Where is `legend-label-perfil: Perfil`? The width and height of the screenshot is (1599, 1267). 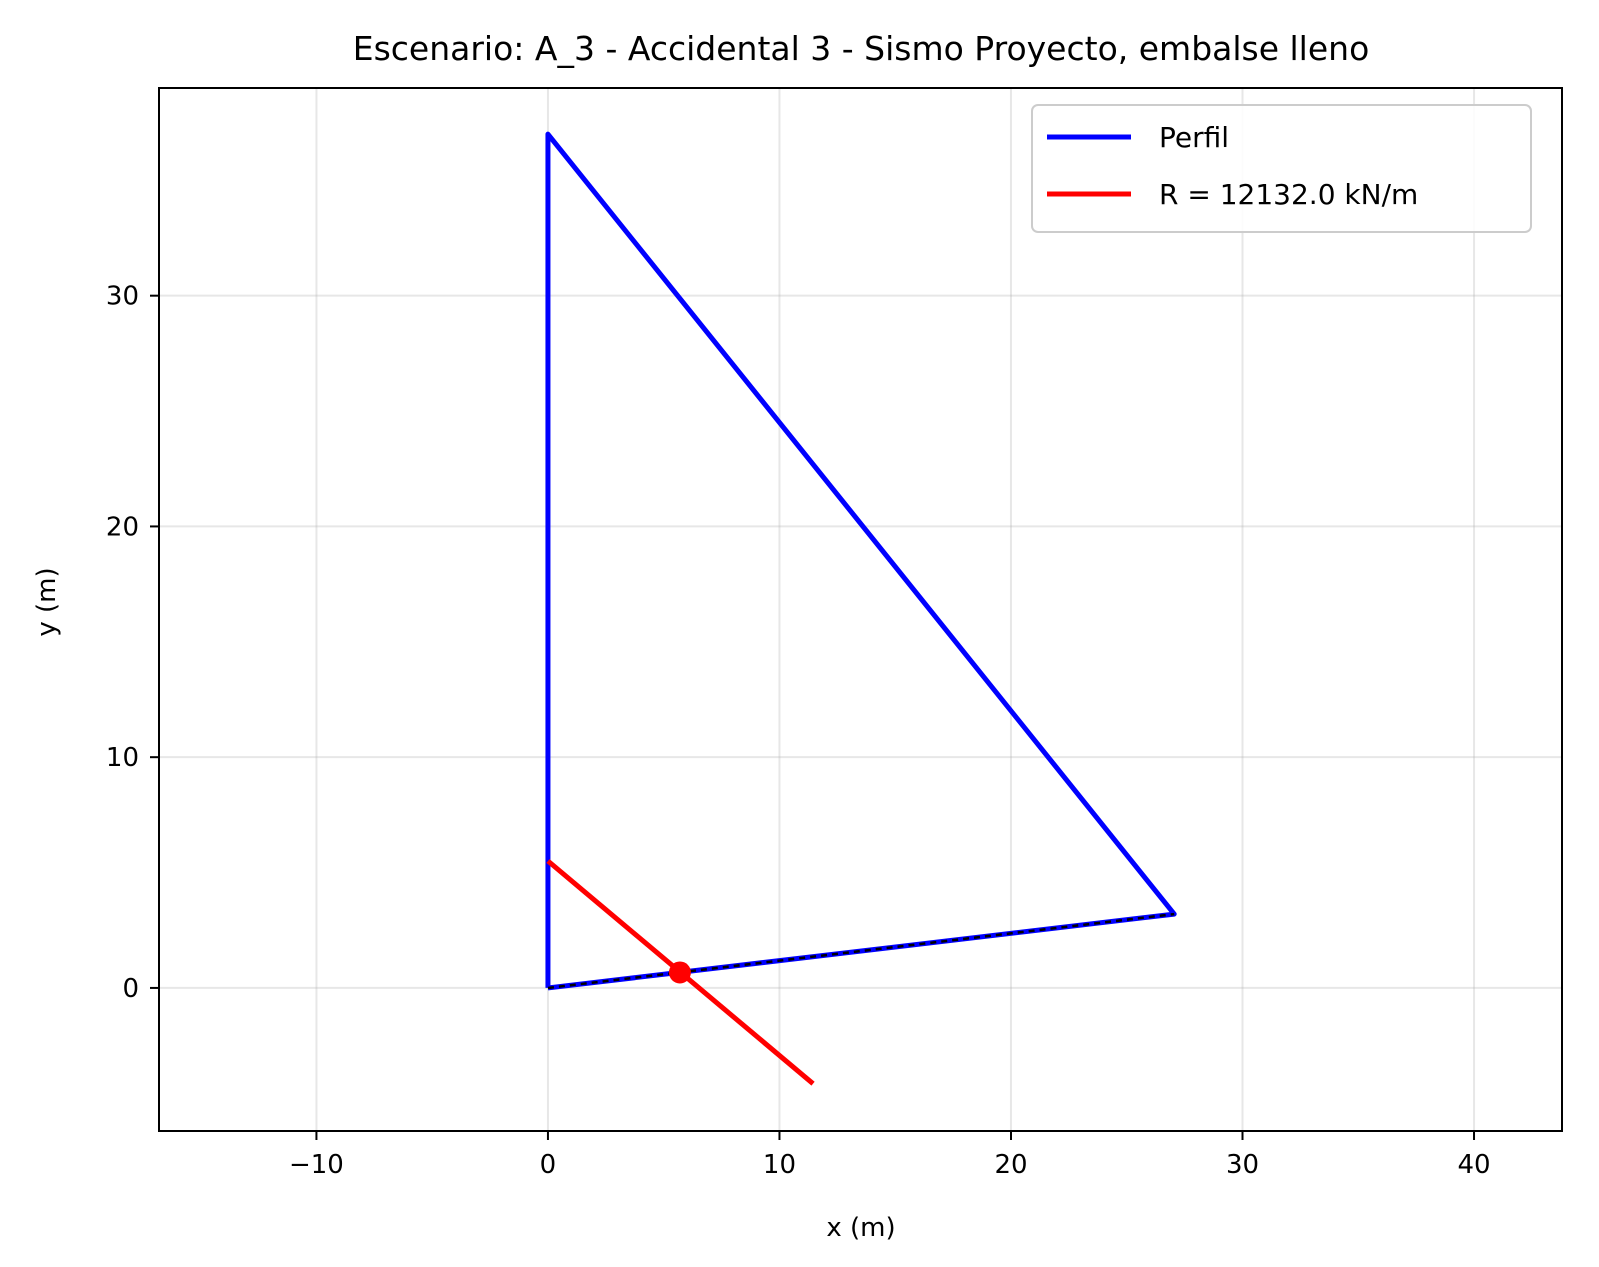 legend-label-perfil: Perfil is located at coordinates (1194, 137).